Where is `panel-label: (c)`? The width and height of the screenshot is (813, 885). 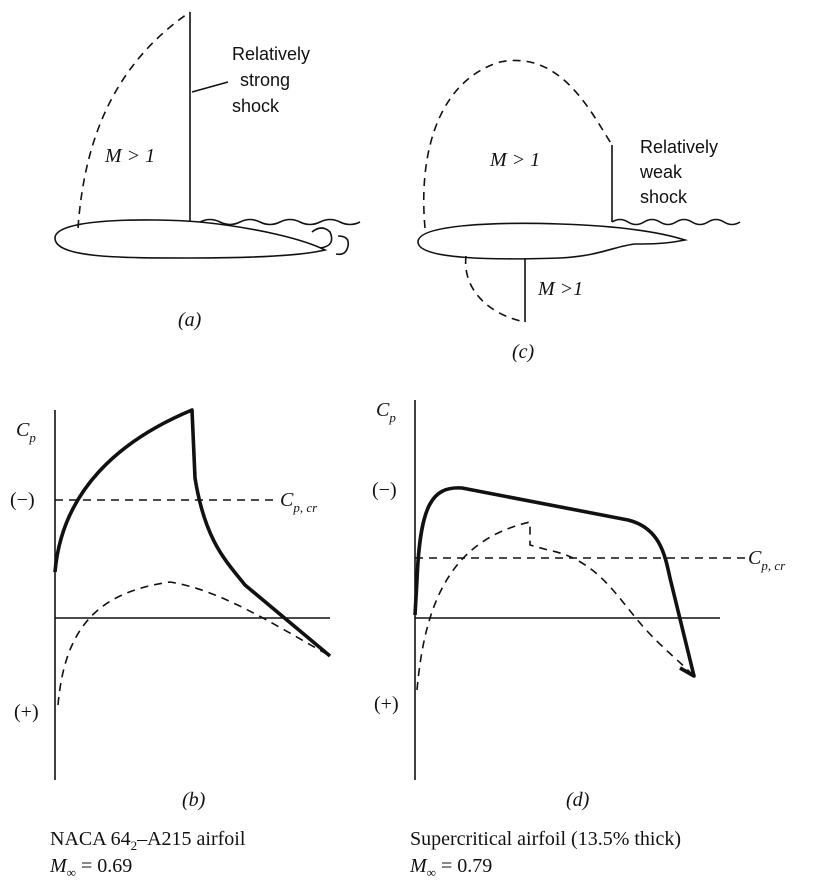
panel-label: (c) is located at coordinates (523, 352).